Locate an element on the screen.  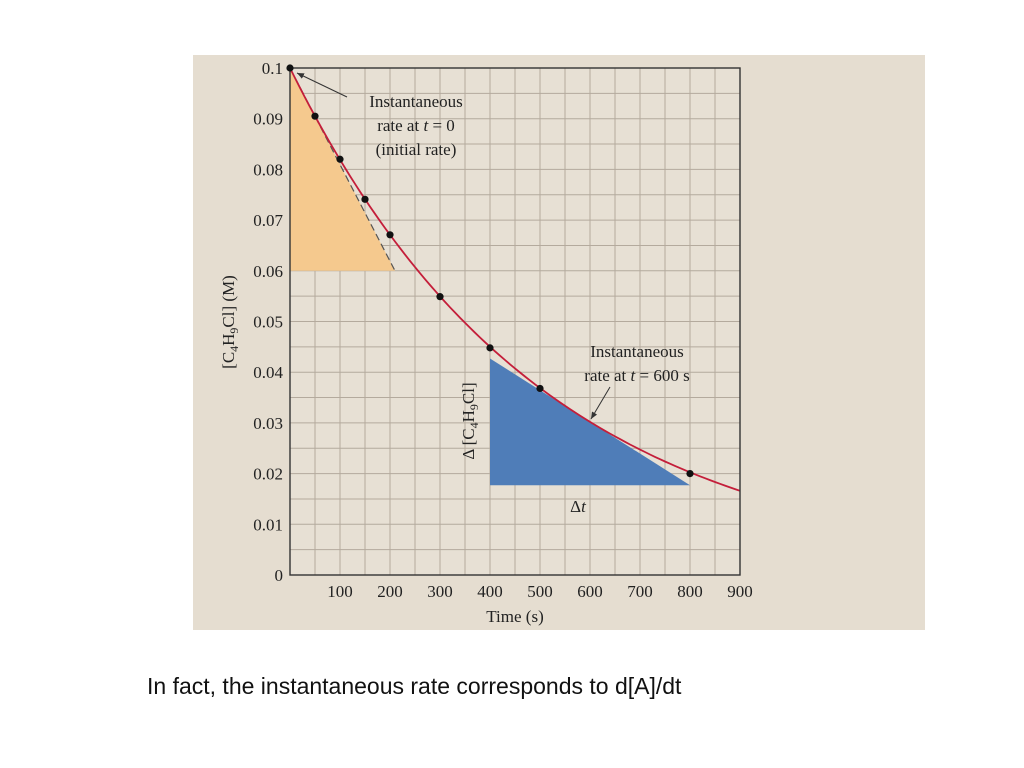
y-tick-label: 0.06 is located at coordinates (268, 271).